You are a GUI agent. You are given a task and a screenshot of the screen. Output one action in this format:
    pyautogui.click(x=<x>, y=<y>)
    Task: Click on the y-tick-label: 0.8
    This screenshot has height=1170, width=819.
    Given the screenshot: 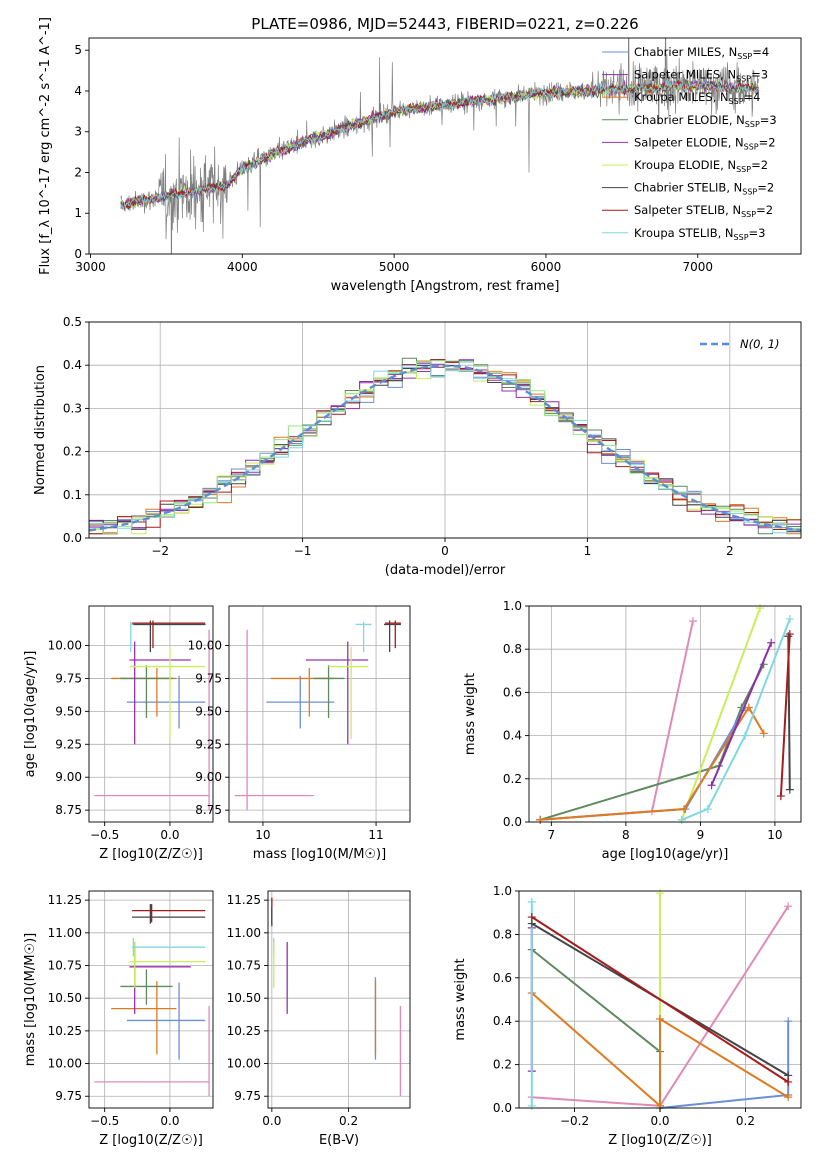 What is the action you would take?
    pyautogui.click(x=512, y=649)
    